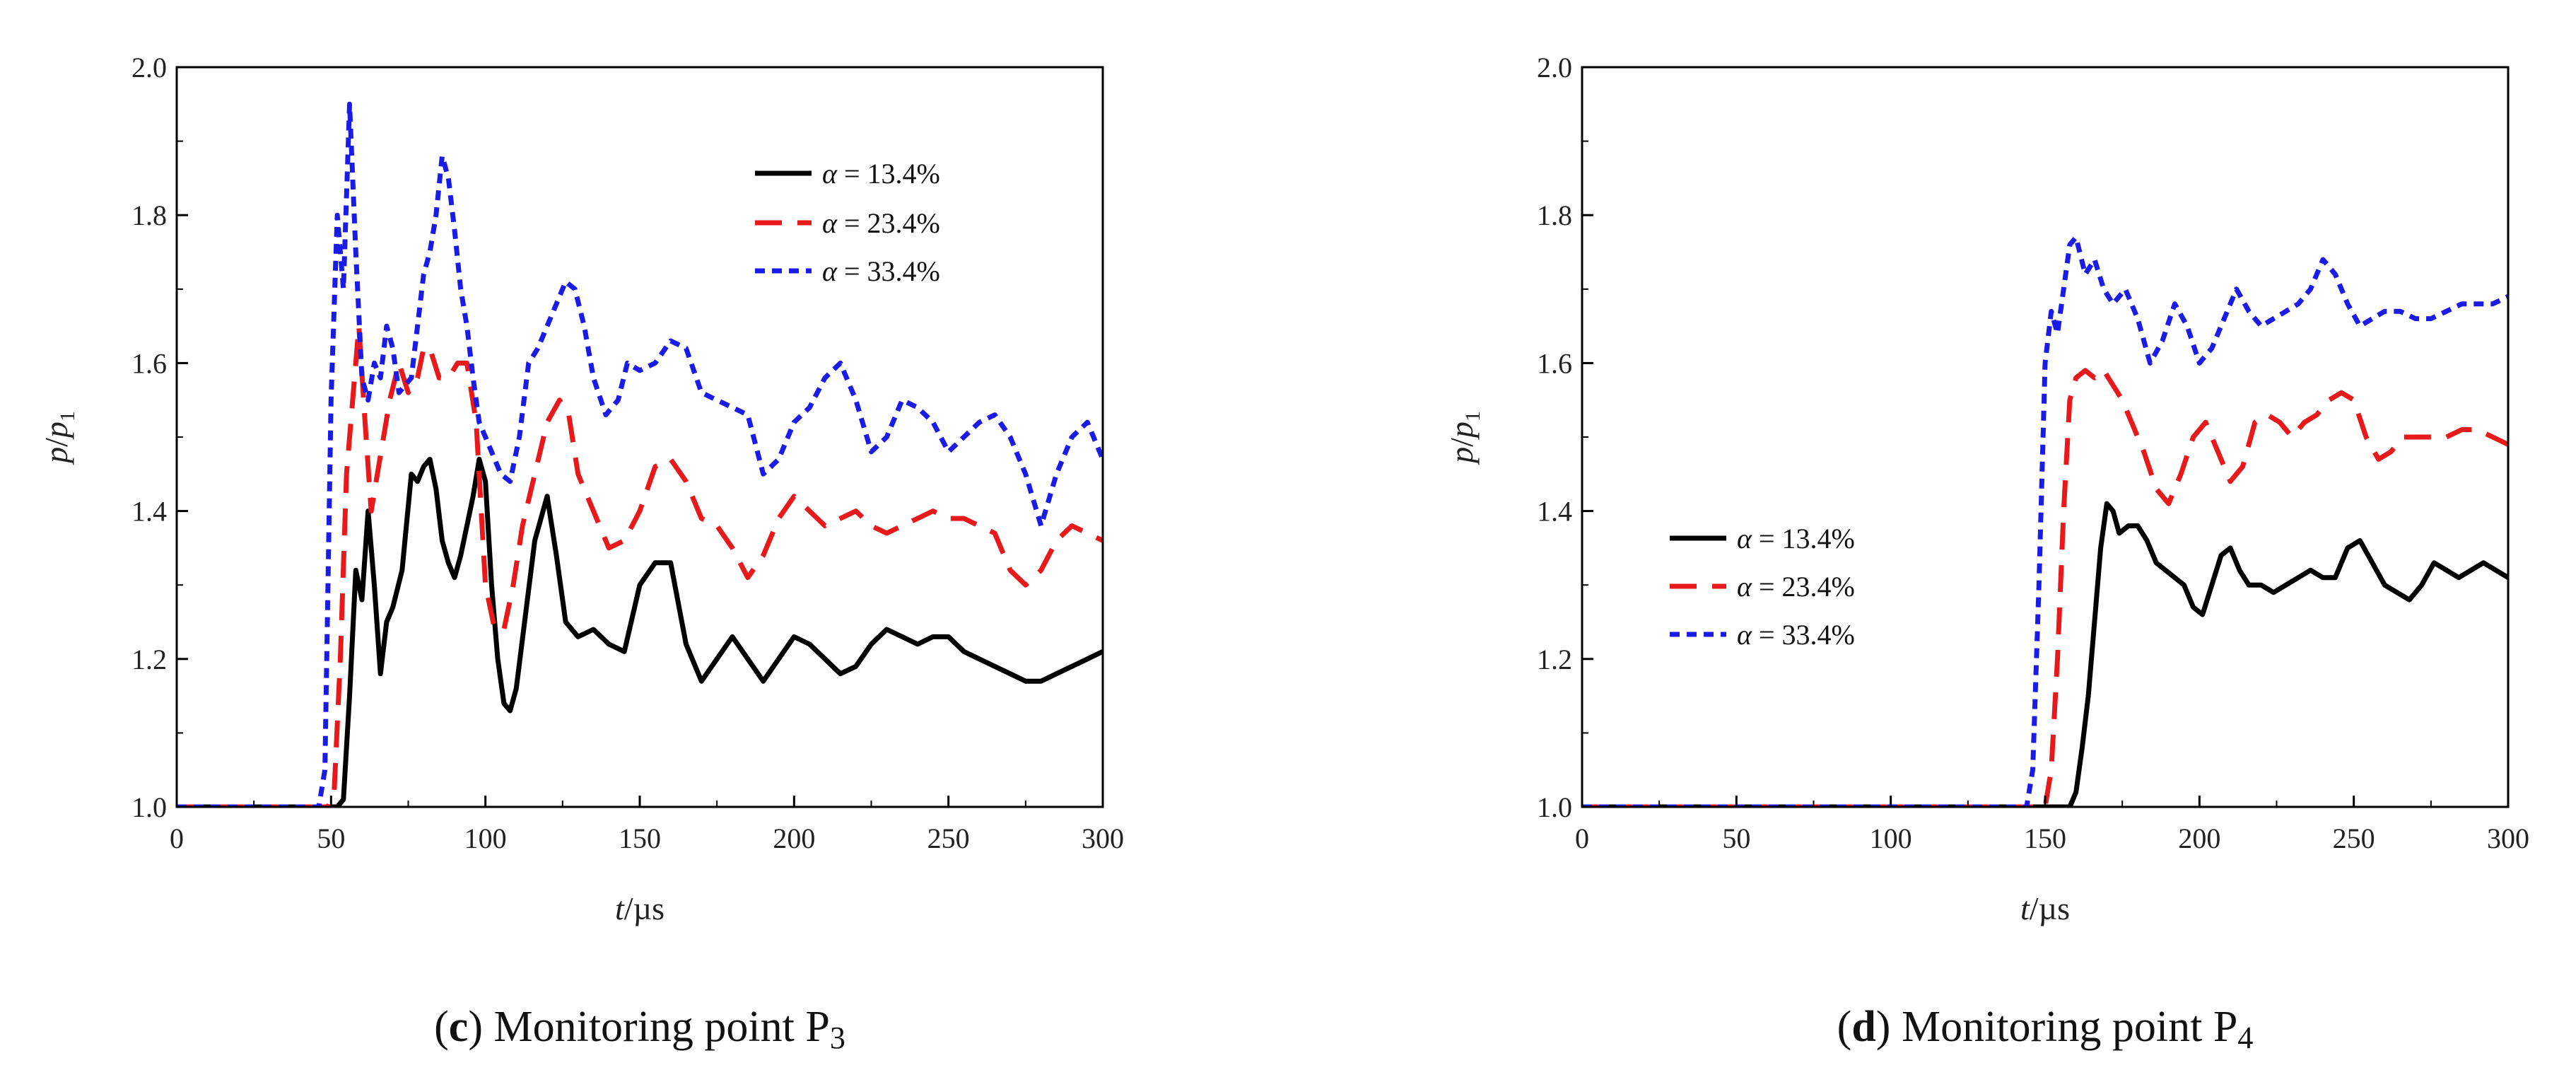 The height and width of the screenshot is (1070, 2576). I want to click on caption-c: (c) Monitoring point P3, so click(640, 1029).